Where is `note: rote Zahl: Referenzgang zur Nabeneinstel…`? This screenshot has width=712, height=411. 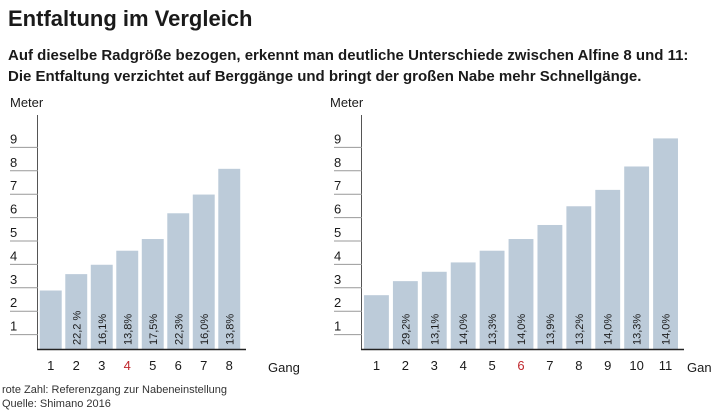 note: rote Zahl: Referenzgang zur Nabeneinstel… is located at coordinates (114, 390).